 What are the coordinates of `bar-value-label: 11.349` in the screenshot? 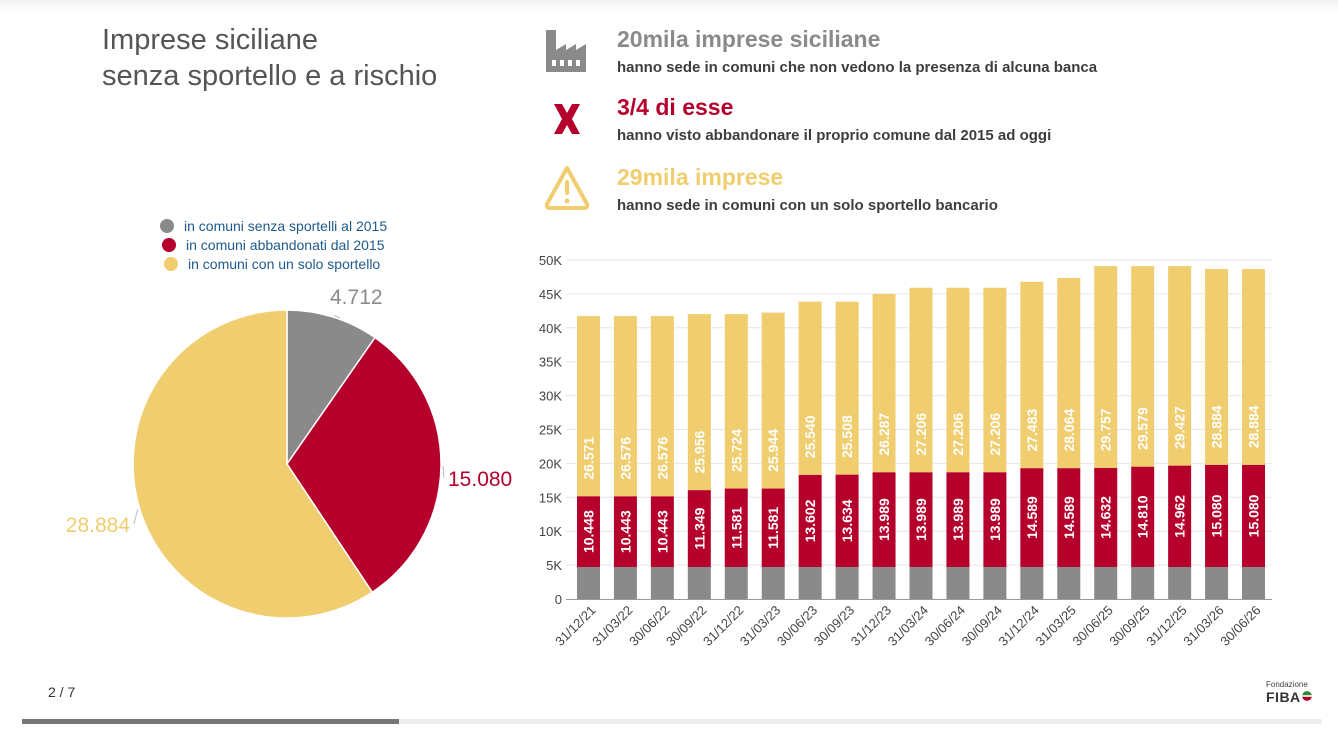 It's located at (699, 528).